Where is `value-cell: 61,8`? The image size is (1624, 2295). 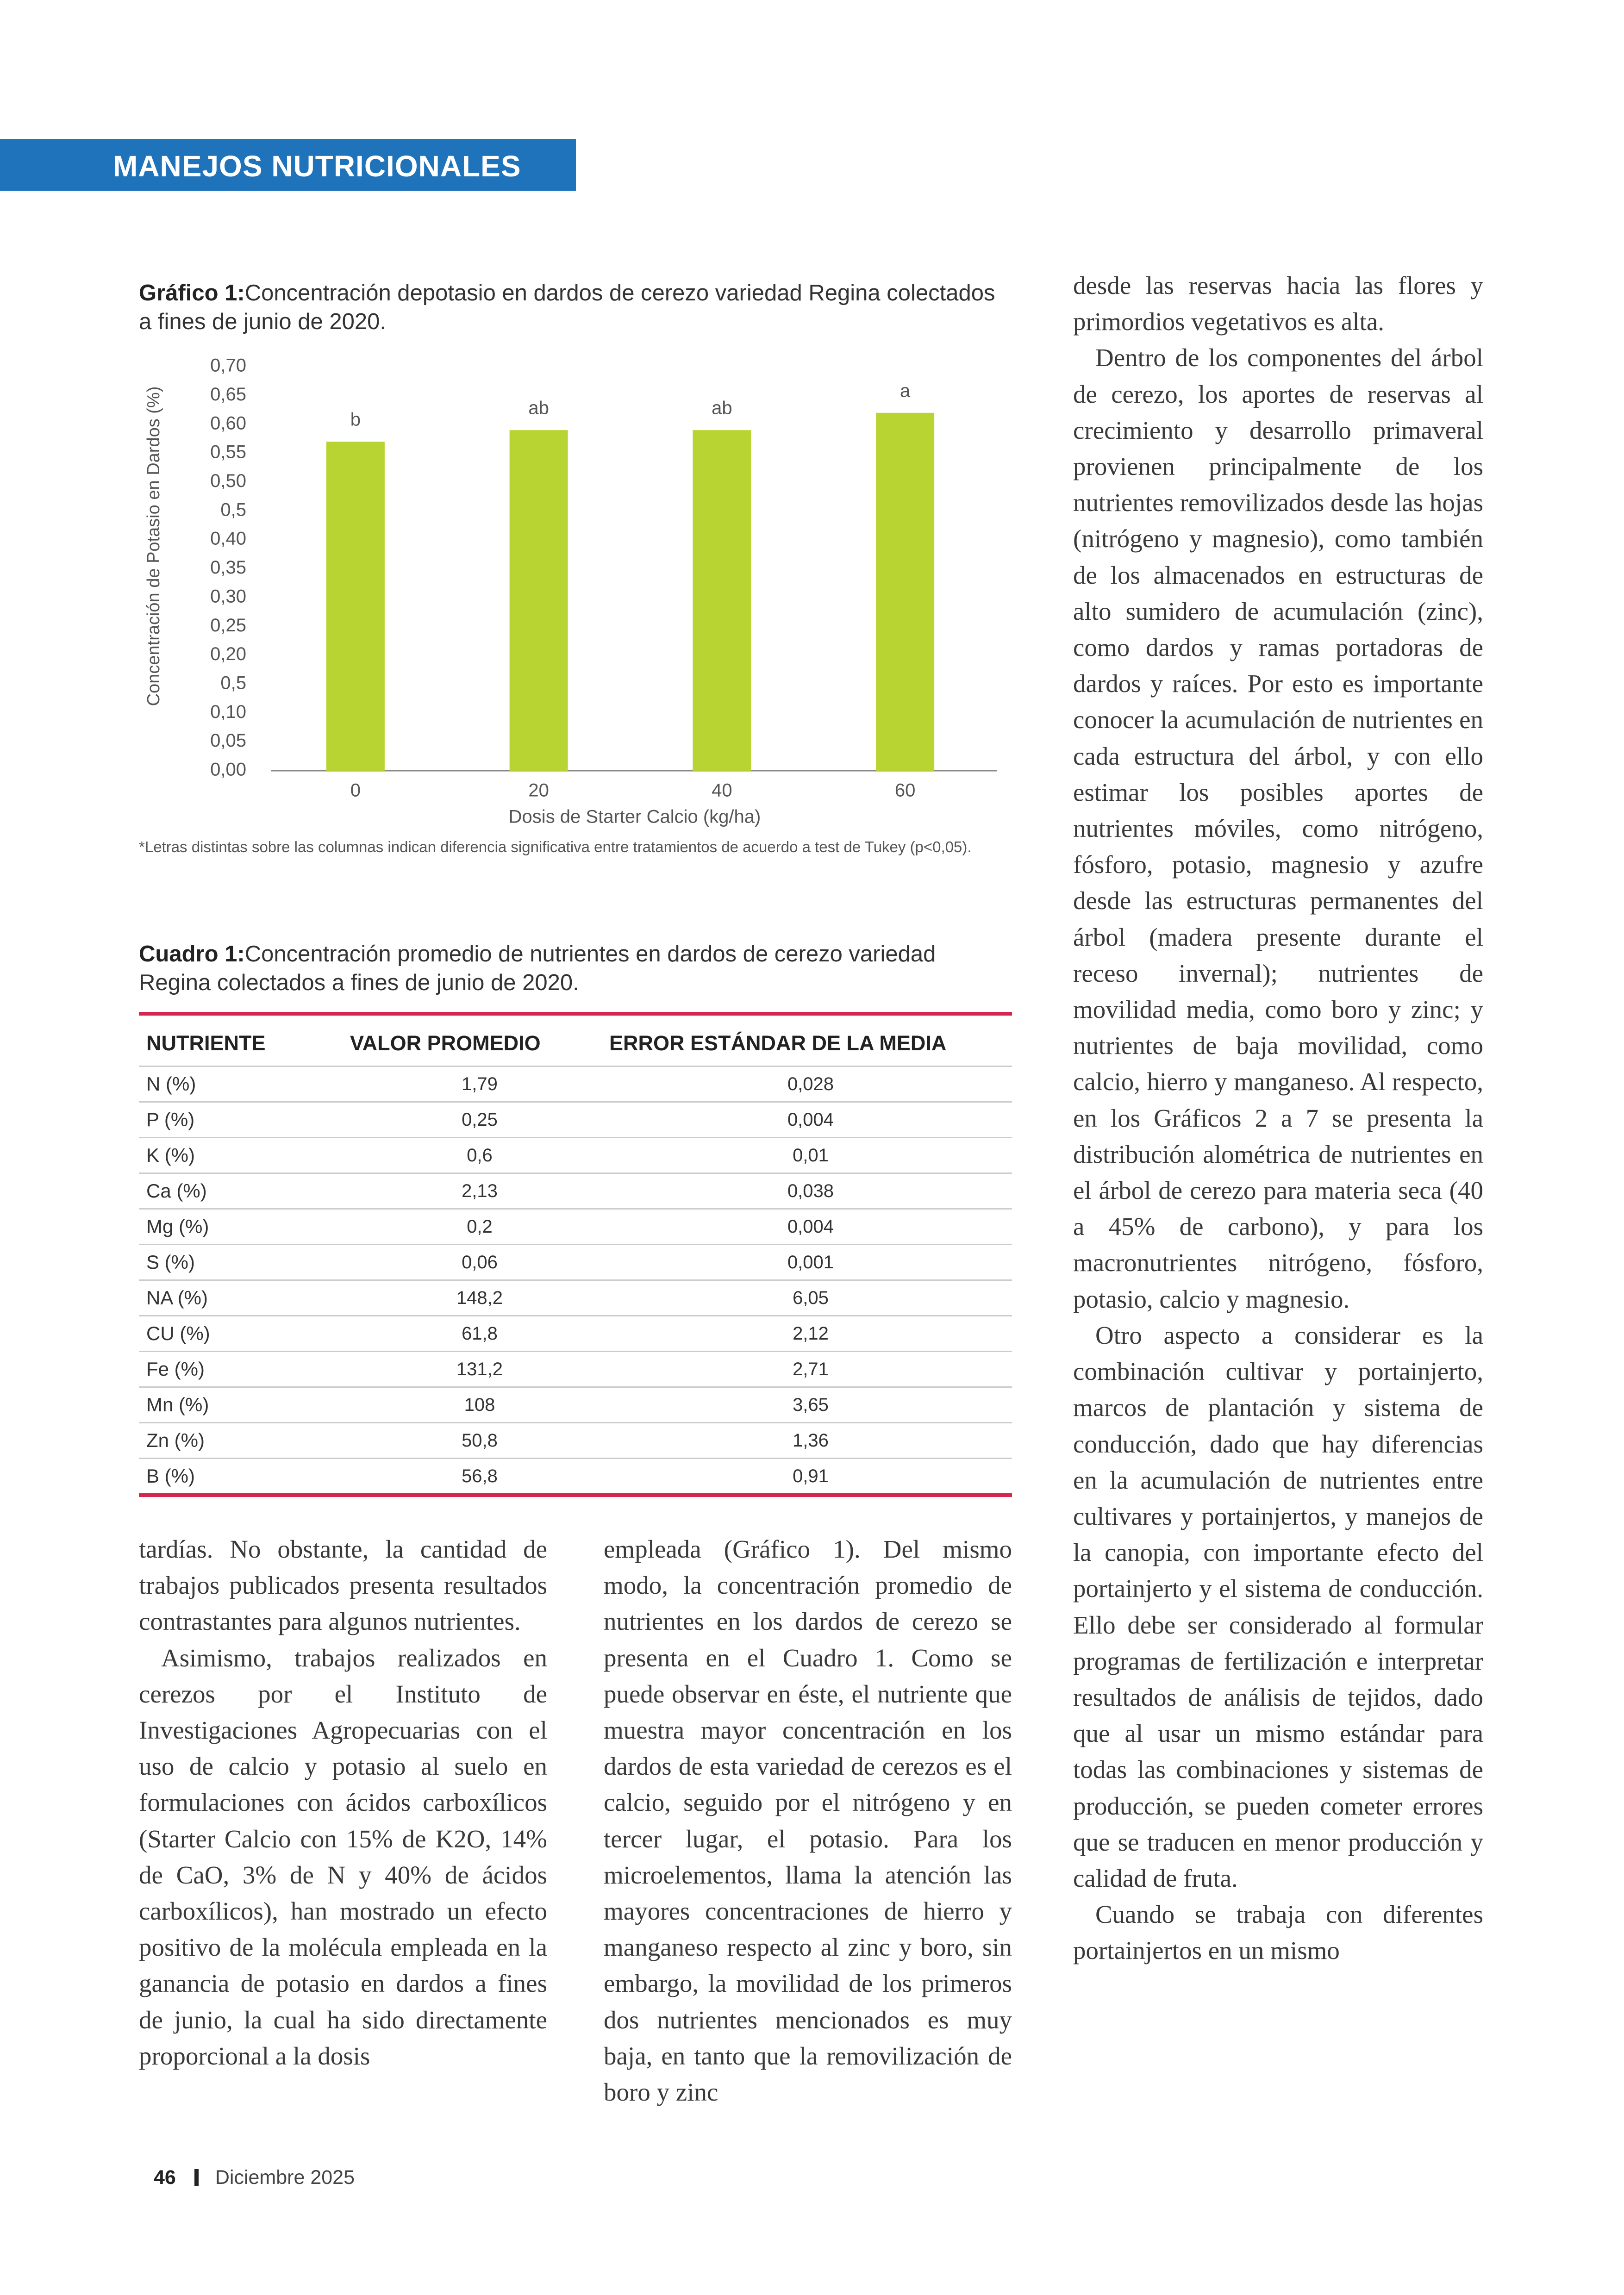
value-cell: 61,8 is located at coordinates (479, 1334).